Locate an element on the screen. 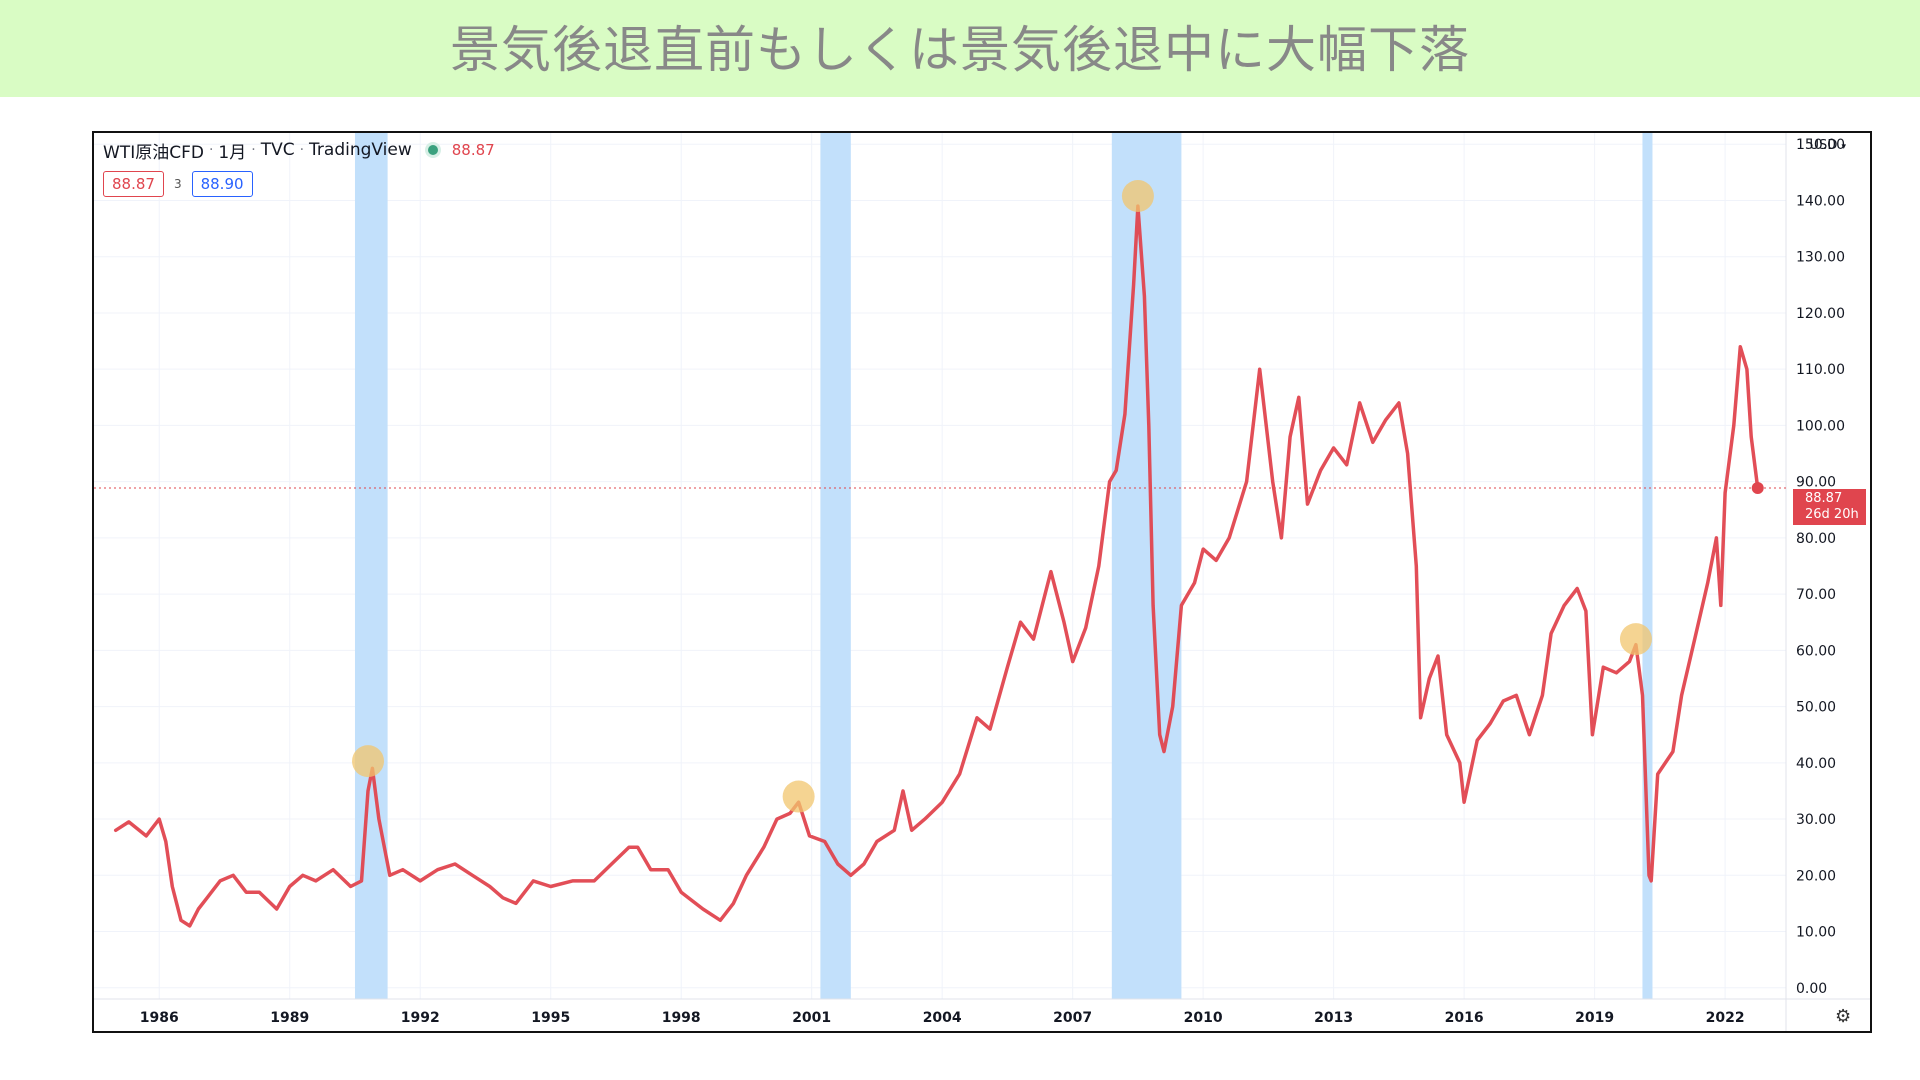 The image size is (1920, 1080). banner-title: 景気後退直前もしくは景気後退中に大幅下落 is located at coordinates (960, 50).